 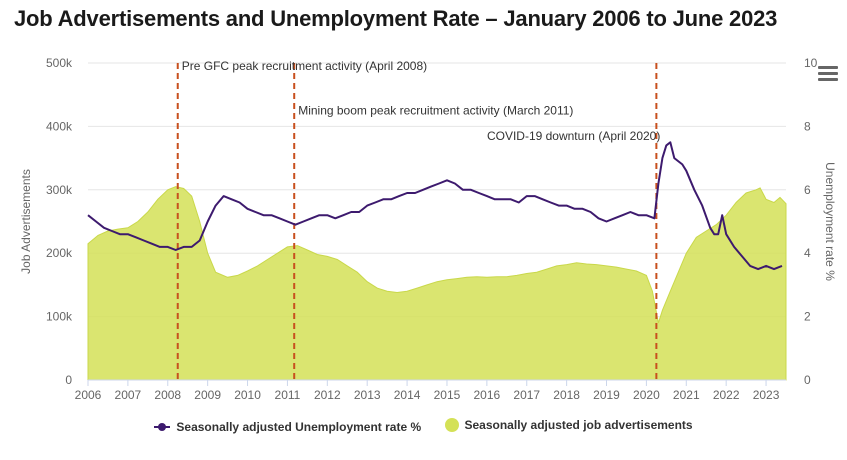 I want to click on x-axis-tick-label: 2011, so click(x=288, y=395).